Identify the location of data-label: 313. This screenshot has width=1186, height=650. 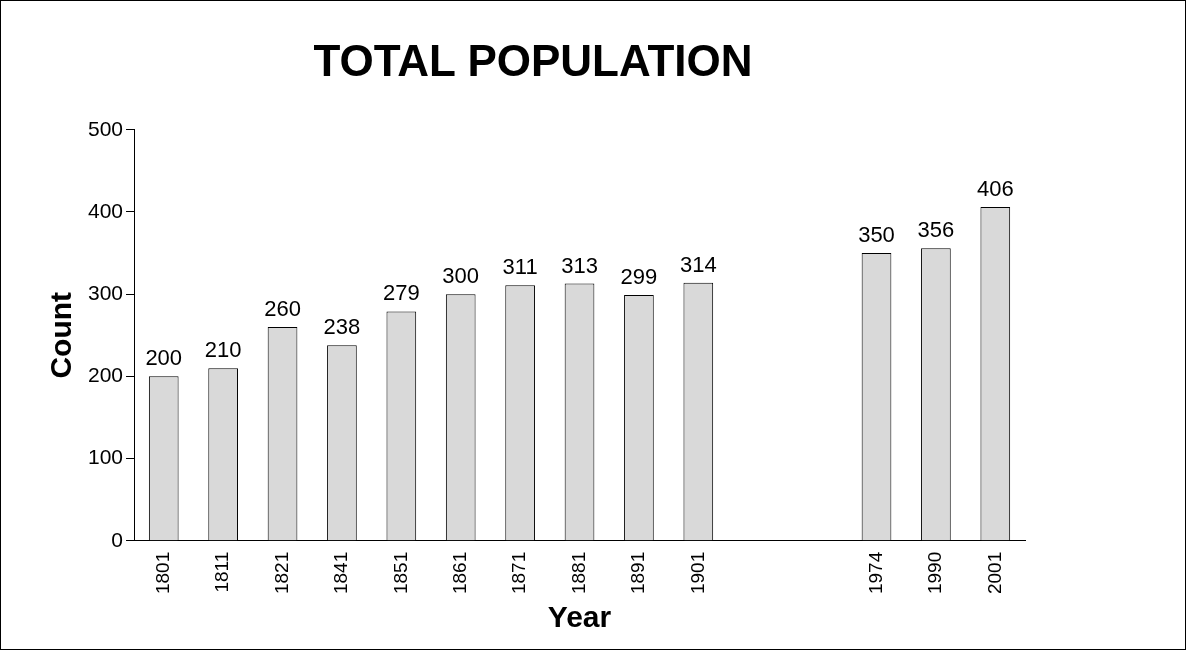
(579, 265).